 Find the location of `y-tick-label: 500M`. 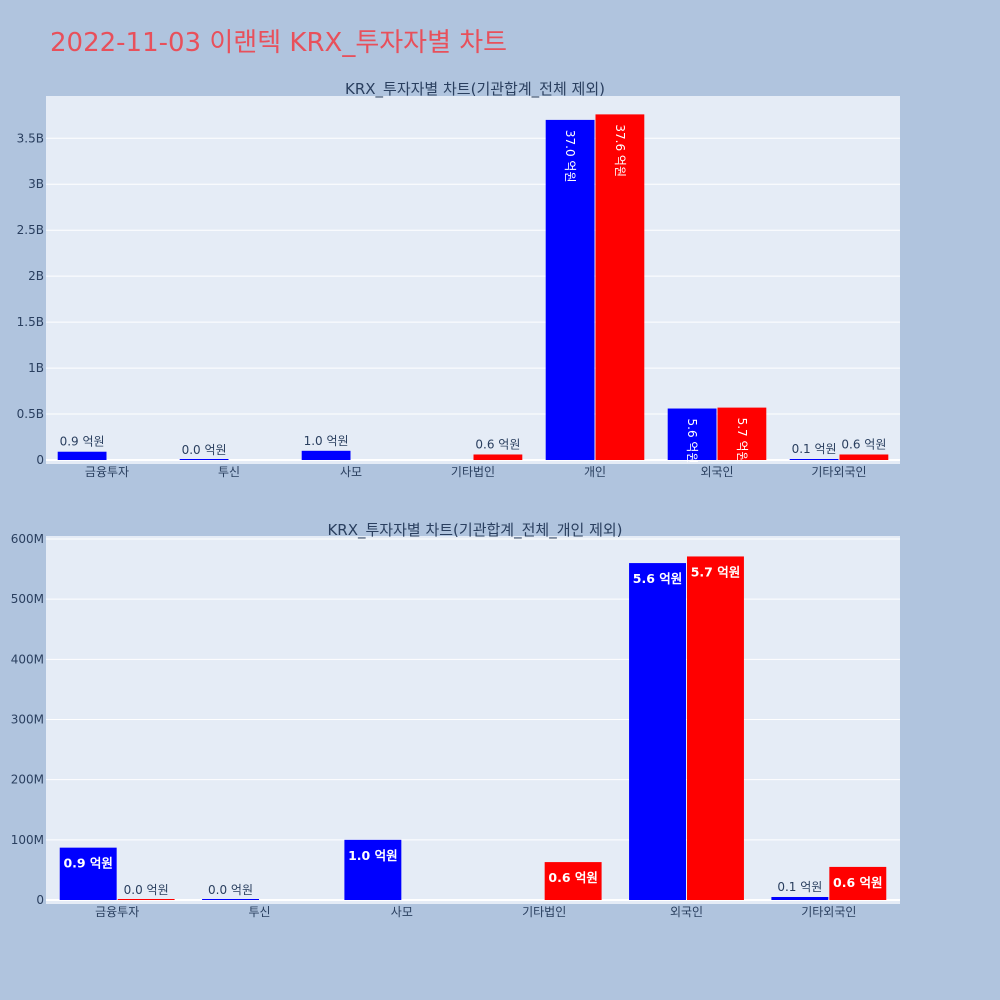

y-tick-label: 500M is located at coordinates (27, 599).